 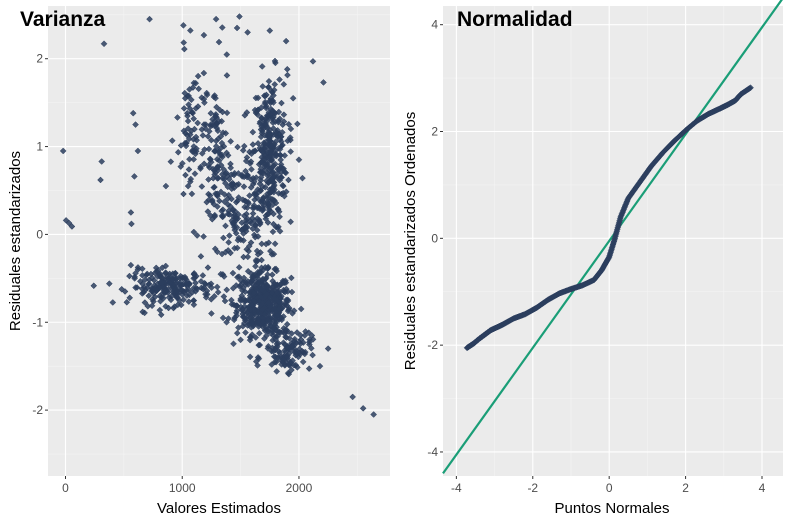 I want to click on x-tick-label: -4, so click(x=456, y=488).